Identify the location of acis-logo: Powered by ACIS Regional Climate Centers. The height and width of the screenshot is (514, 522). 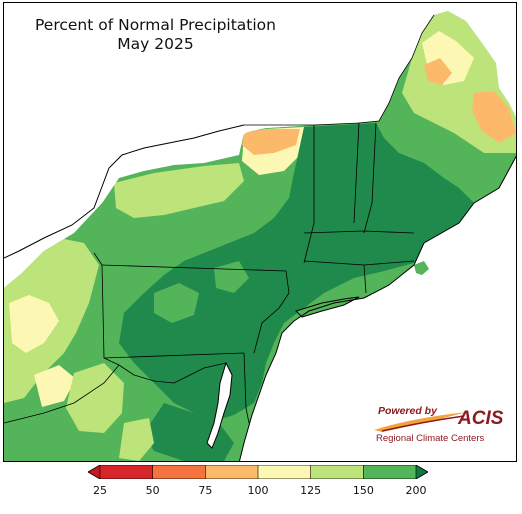
(438, 426).